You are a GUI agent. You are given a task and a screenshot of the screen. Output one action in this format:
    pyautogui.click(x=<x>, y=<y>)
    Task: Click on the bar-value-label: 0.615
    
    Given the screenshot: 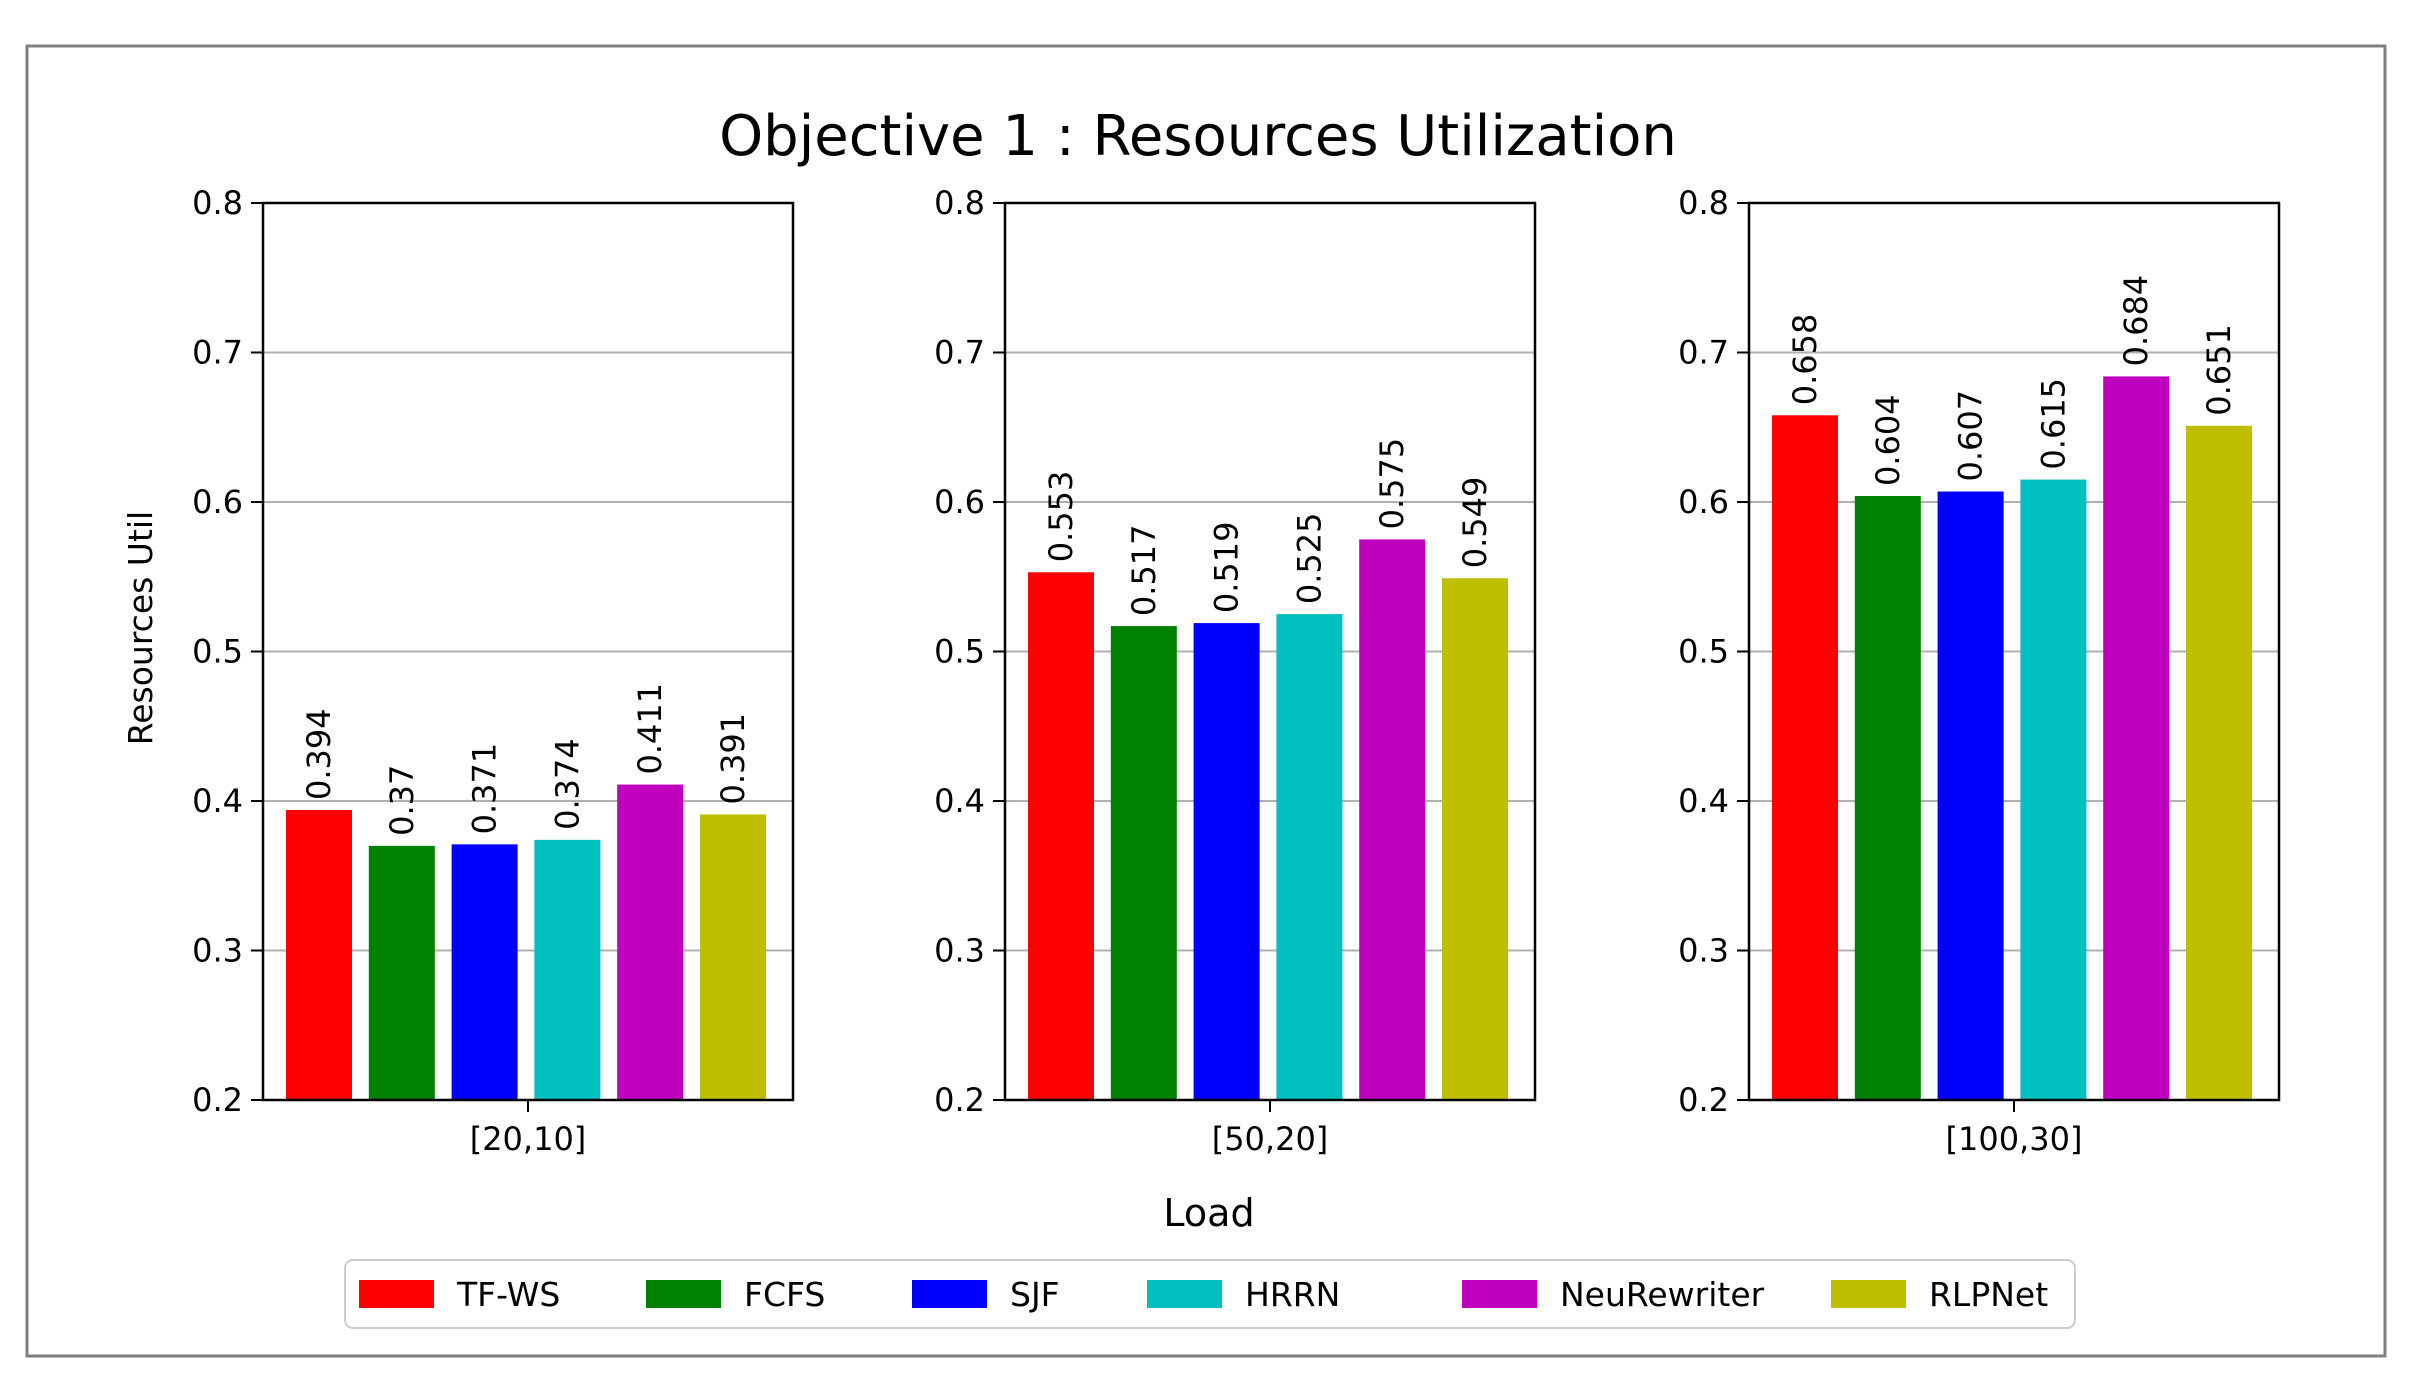 What is the action you would take?
    pyautogui.click(x=2053, y=424)
    